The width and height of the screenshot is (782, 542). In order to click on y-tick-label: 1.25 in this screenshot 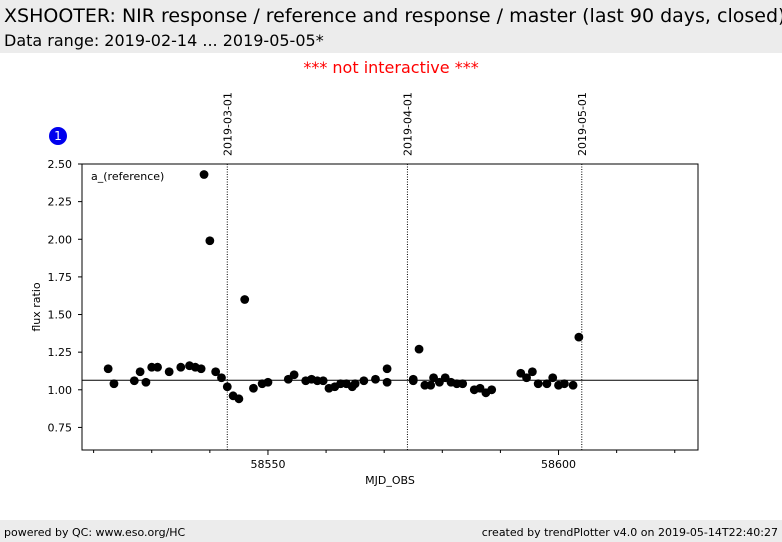, I will do `click(60, 352)`.